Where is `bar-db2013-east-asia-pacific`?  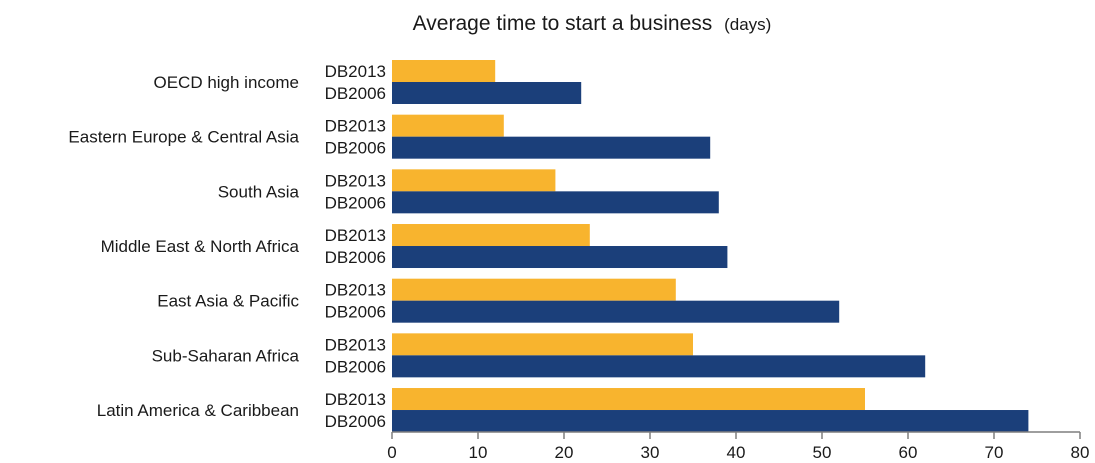
bar-db2013-east-asia-pacific is located at coordinates (534, 289).